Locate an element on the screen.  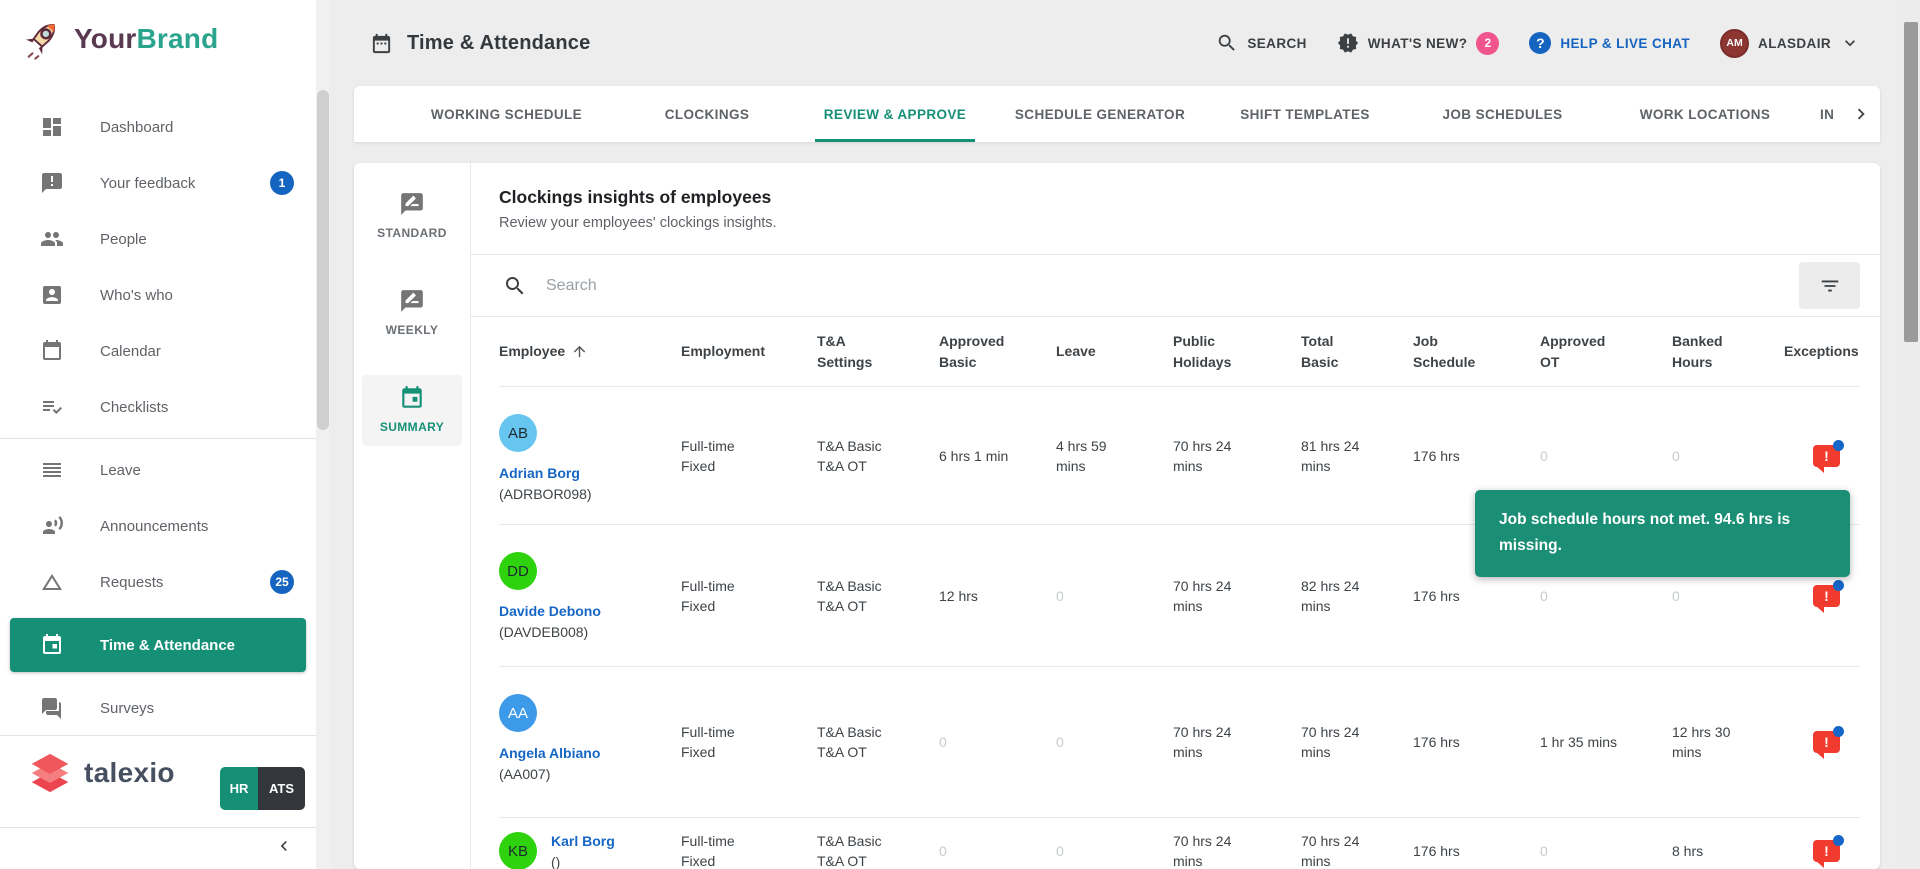
tab-working-schedule: WORKING SCHEDULE is located at coordinates (506, 114).